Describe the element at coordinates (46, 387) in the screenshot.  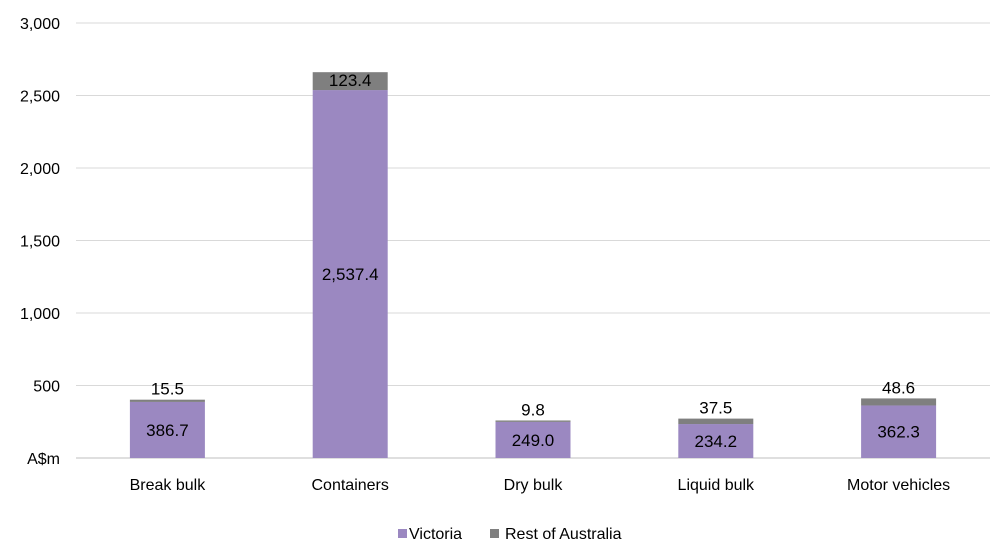
I see `y-tick-label: 500` at that location.